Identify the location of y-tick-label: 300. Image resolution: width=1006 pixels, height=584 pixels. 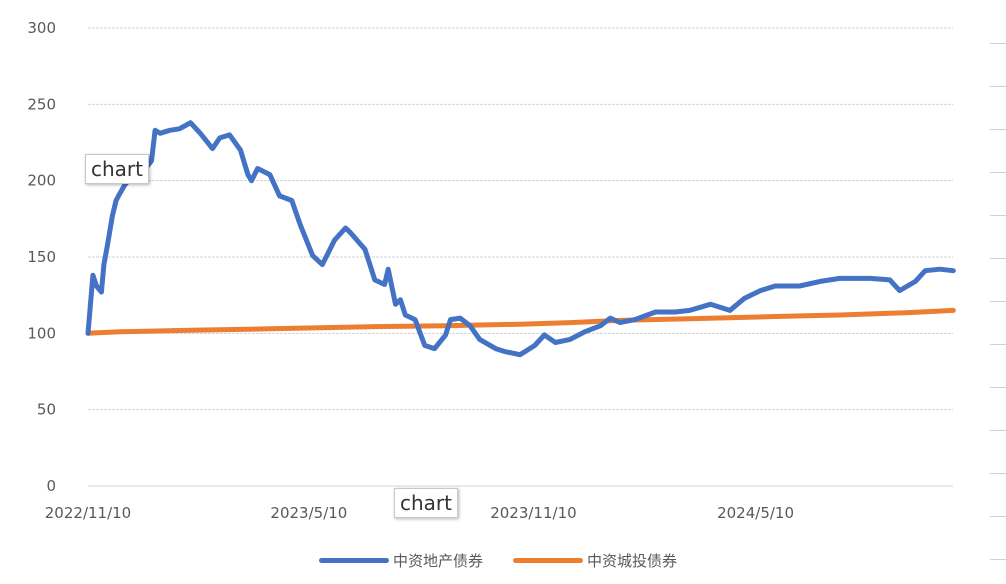
(41, 28).